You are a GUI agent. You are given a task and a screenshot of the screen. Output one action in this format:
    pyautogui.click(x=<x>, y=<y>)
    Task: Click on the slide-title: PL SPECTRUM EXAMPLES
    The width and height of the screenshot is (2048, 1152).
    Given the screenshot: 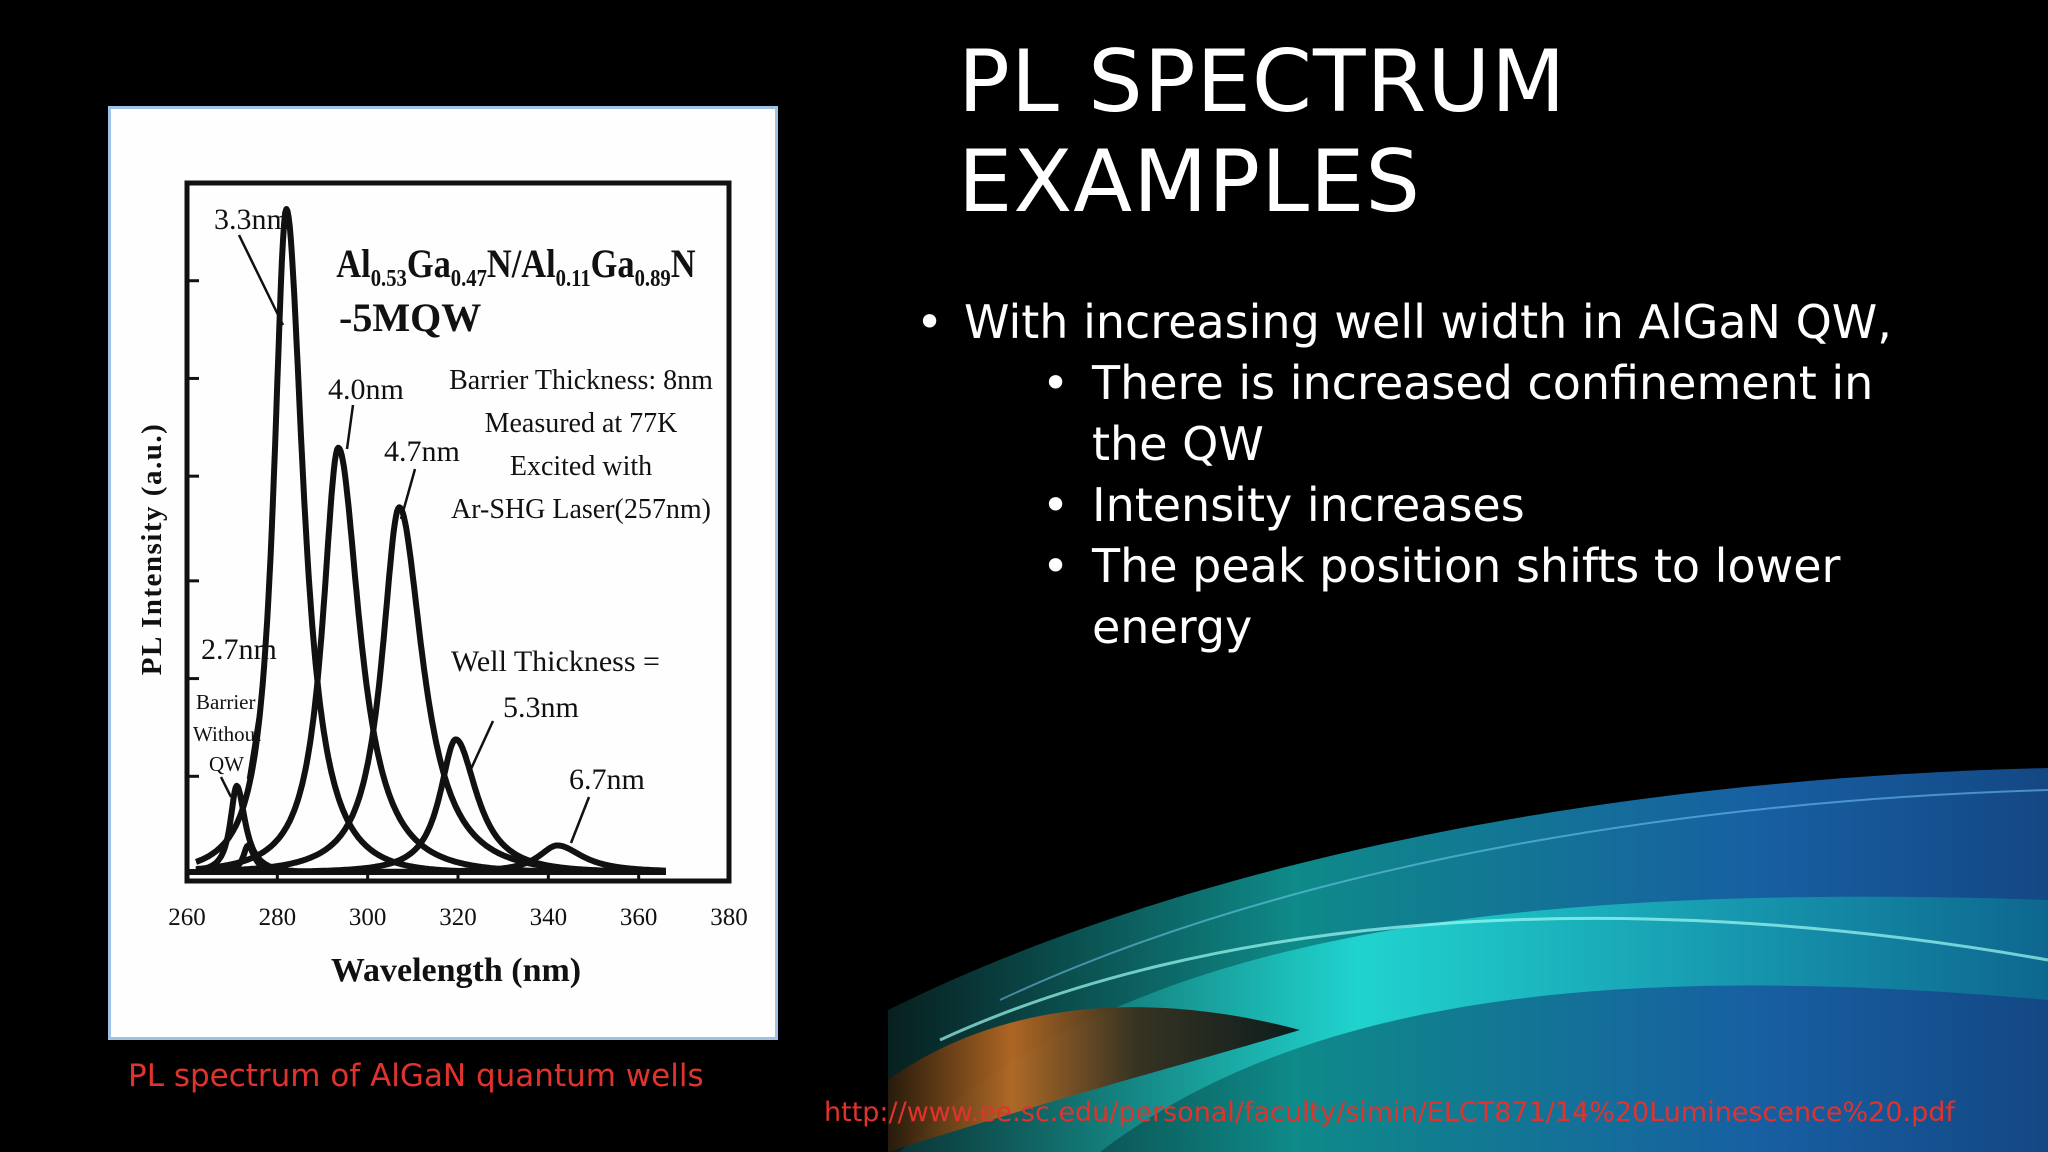 What is the action you would take?
    pyautogui.click(x=1408, y=132)
    